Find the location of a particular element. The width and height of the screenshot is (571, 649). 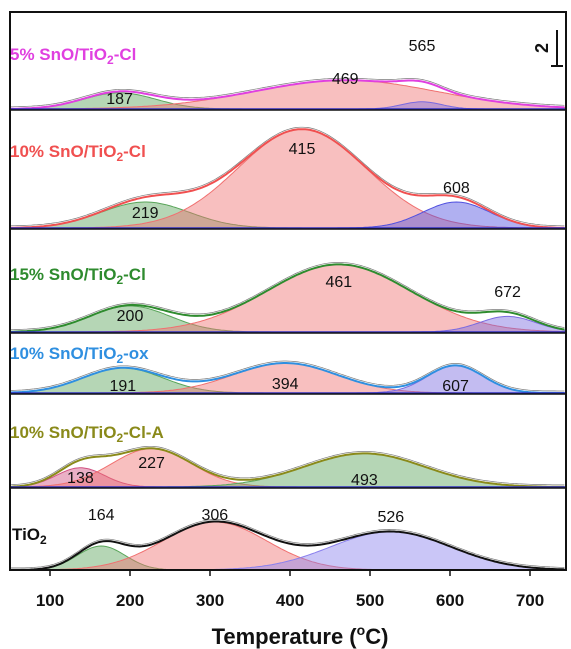

scale-bar-label: 2 is located at coordinates (542, 48).